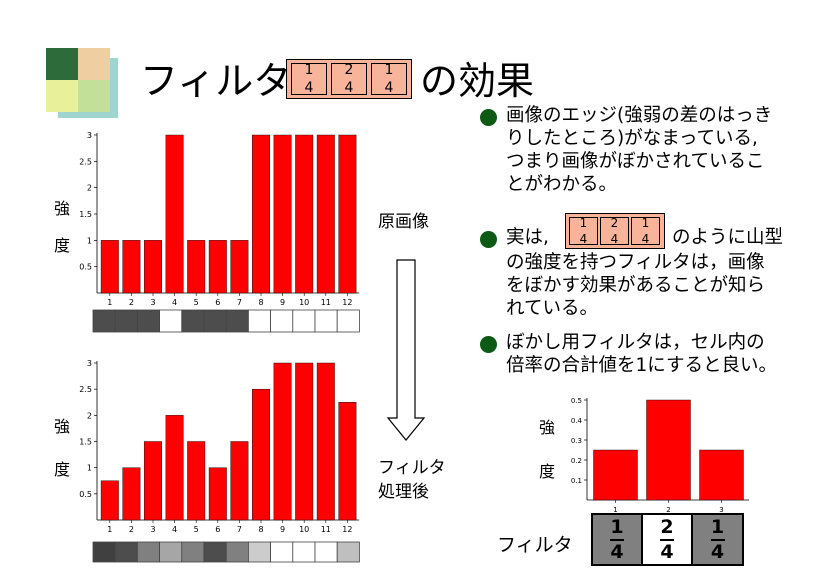  What do you see at coordinates (282, 529) in the screenshot?
I see `chart2-xtick-label: 9` at bounding box center [282, 529].